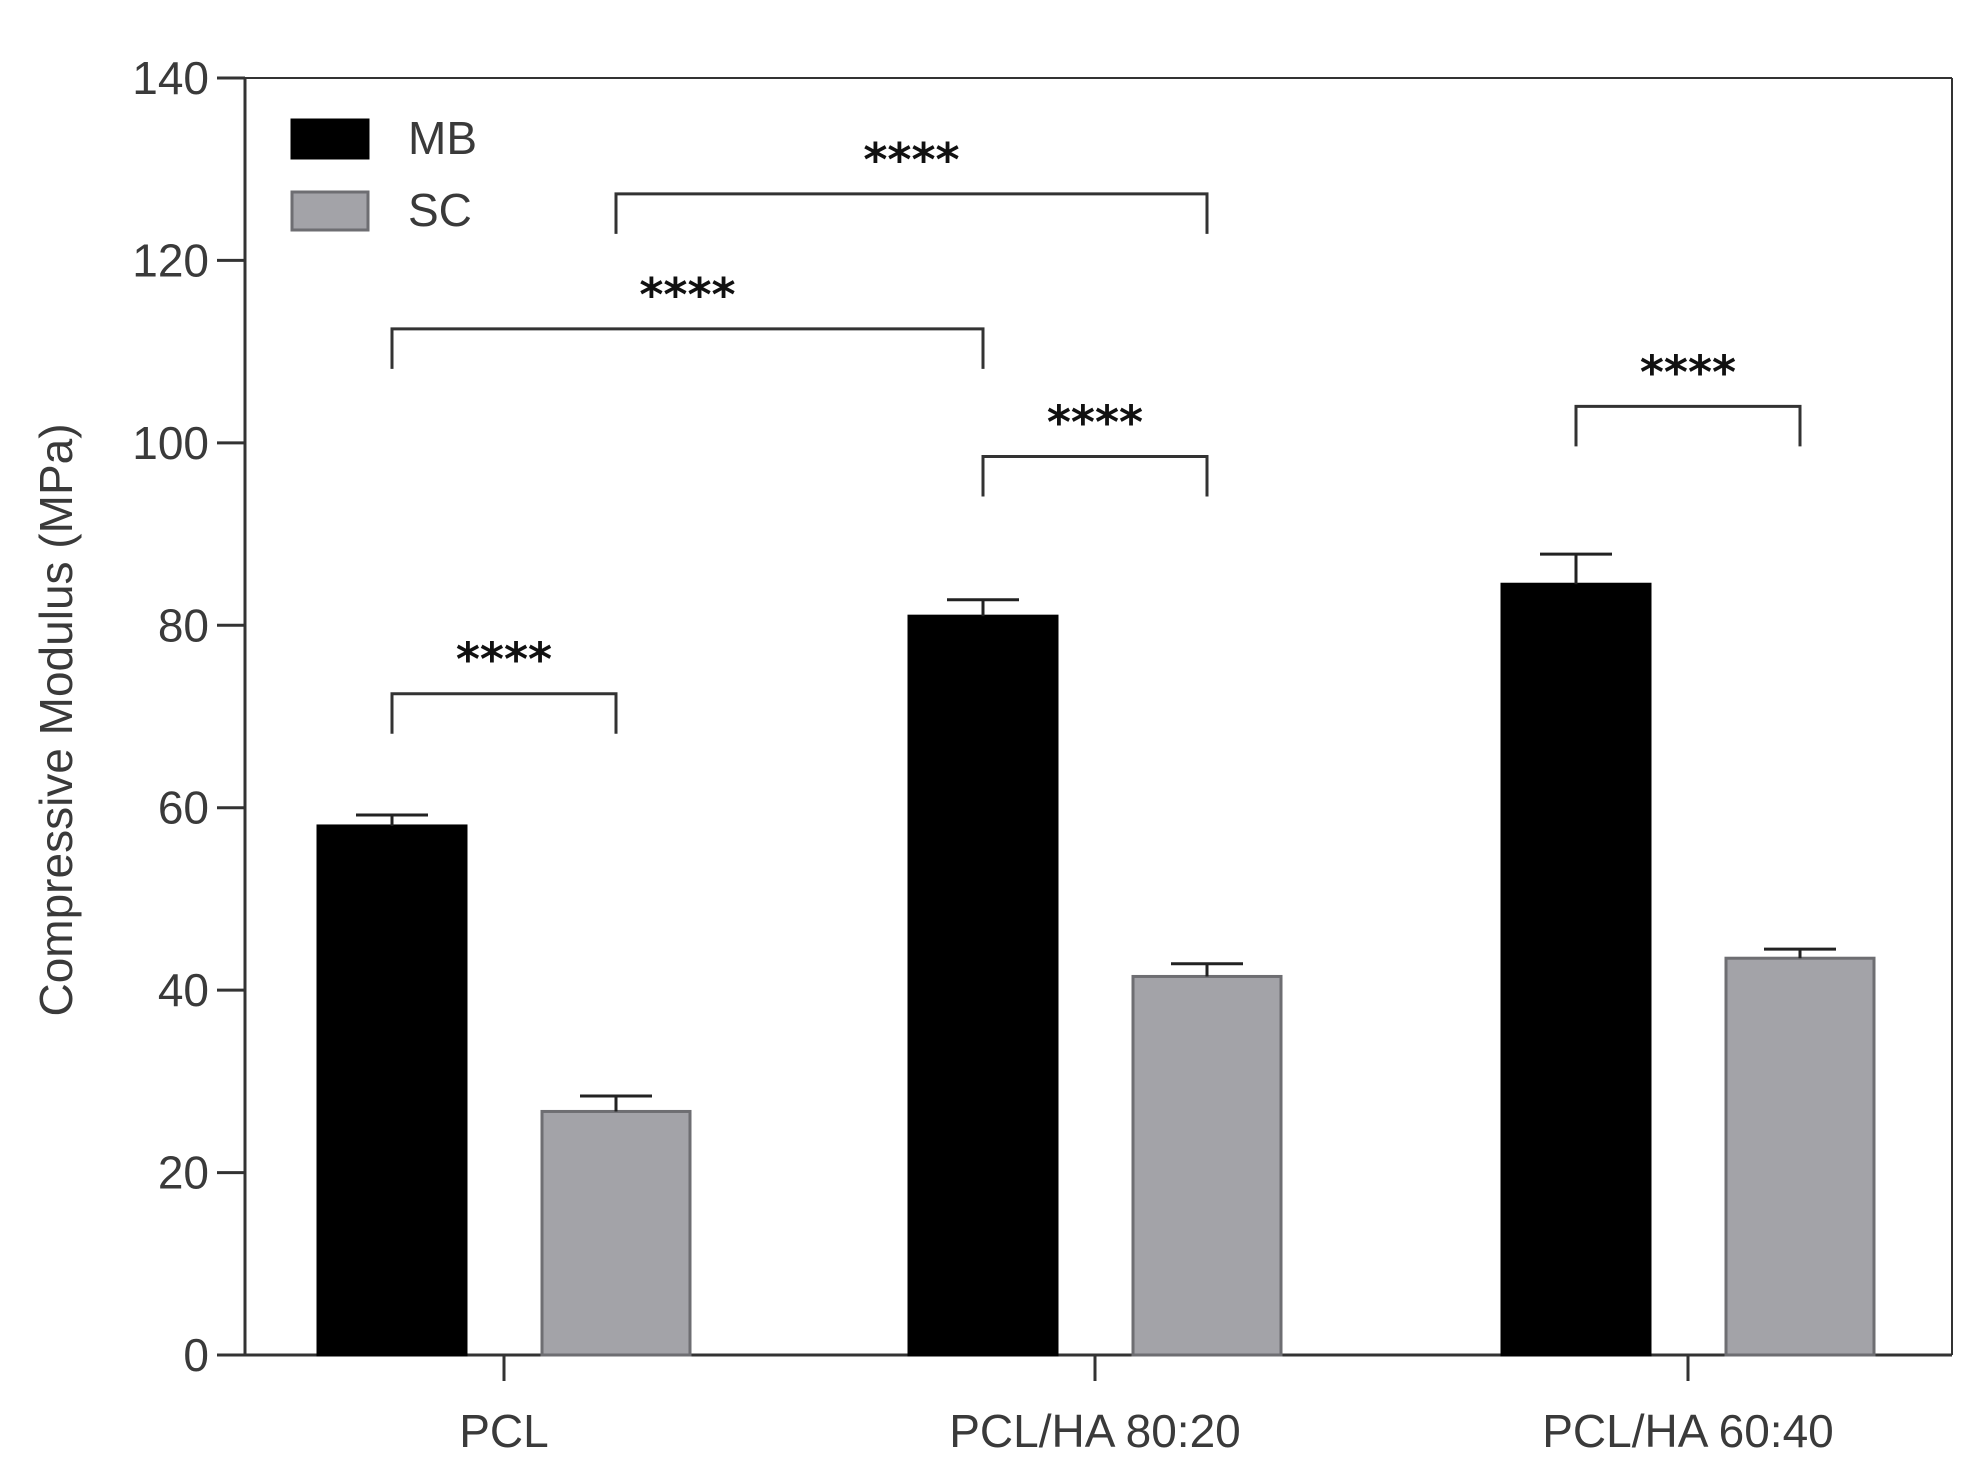  I want to click on legend-label-sc: SC, so click(440, 210).